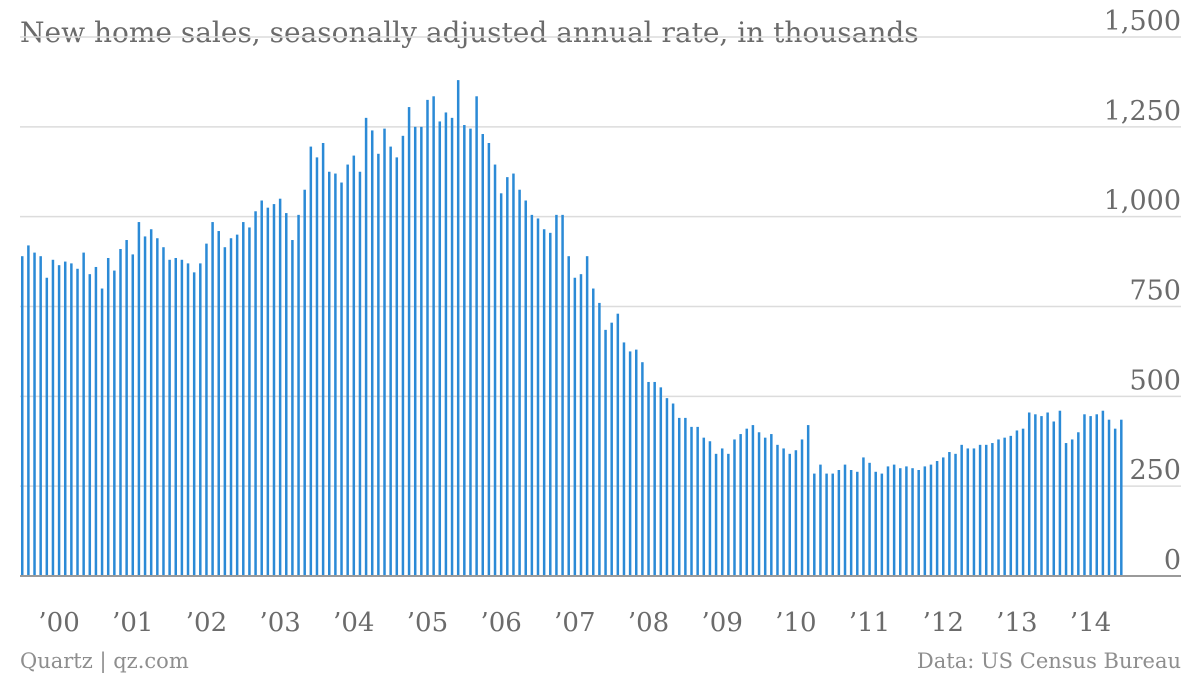  What do you see at coordinates (1155, 380) in the screenshot?
I see `y-tick-label: 500` at bounding box center [1155, 380].